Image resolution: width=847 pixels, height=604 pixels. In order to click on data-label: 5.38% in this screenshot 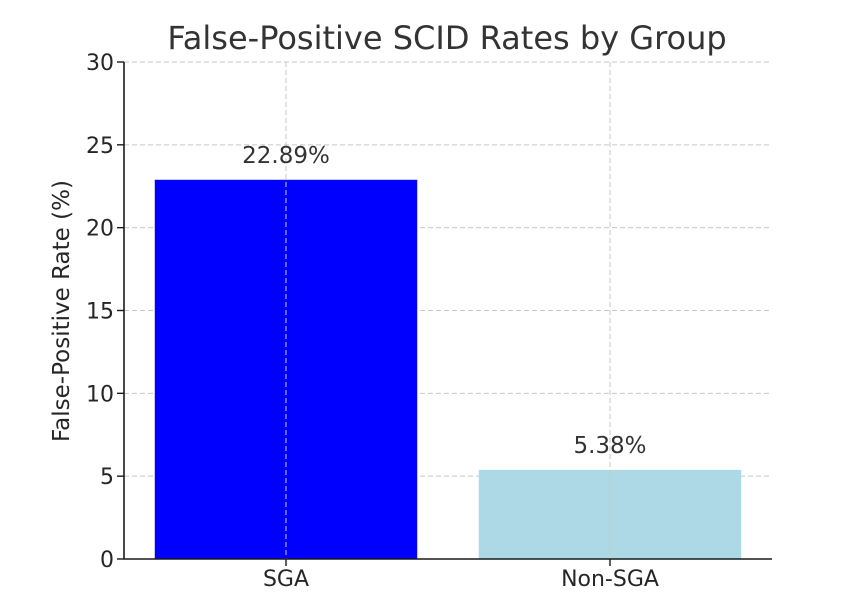, I will do `click(609, 446)`.